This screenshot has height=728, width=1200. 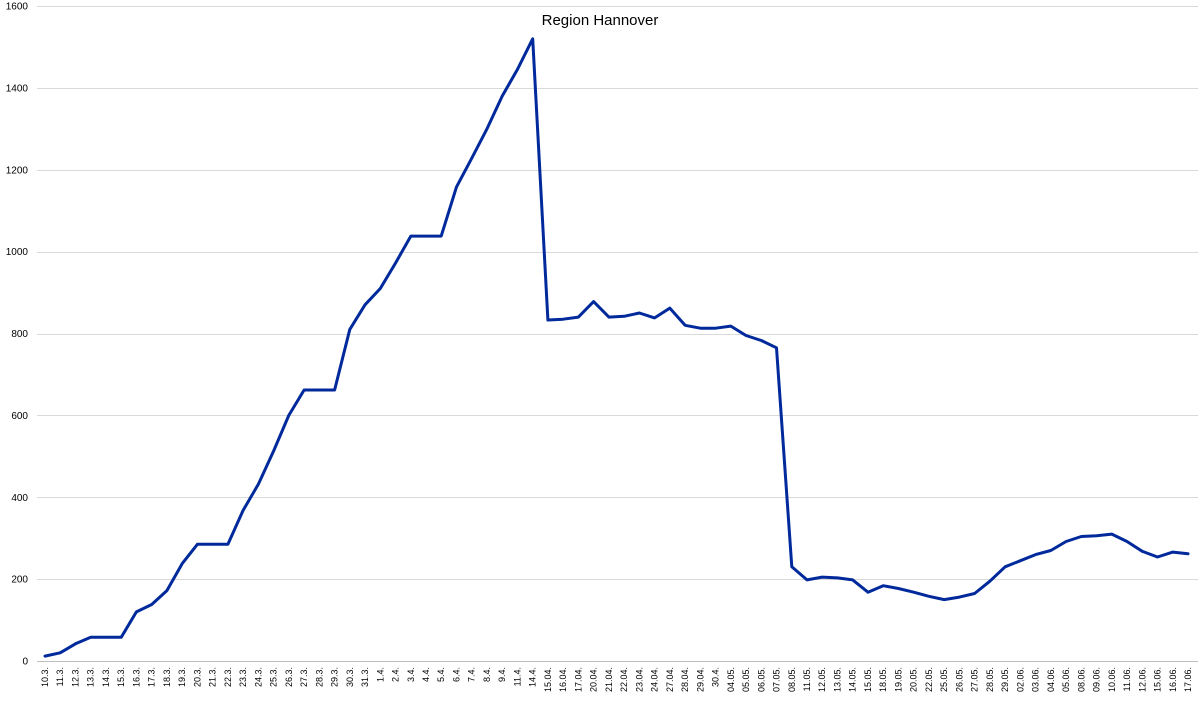 What do you see at coordinates (152, 677) in the screenshot?
I see `x-tick-label: 17.3.` at bounding box center [152, 677].